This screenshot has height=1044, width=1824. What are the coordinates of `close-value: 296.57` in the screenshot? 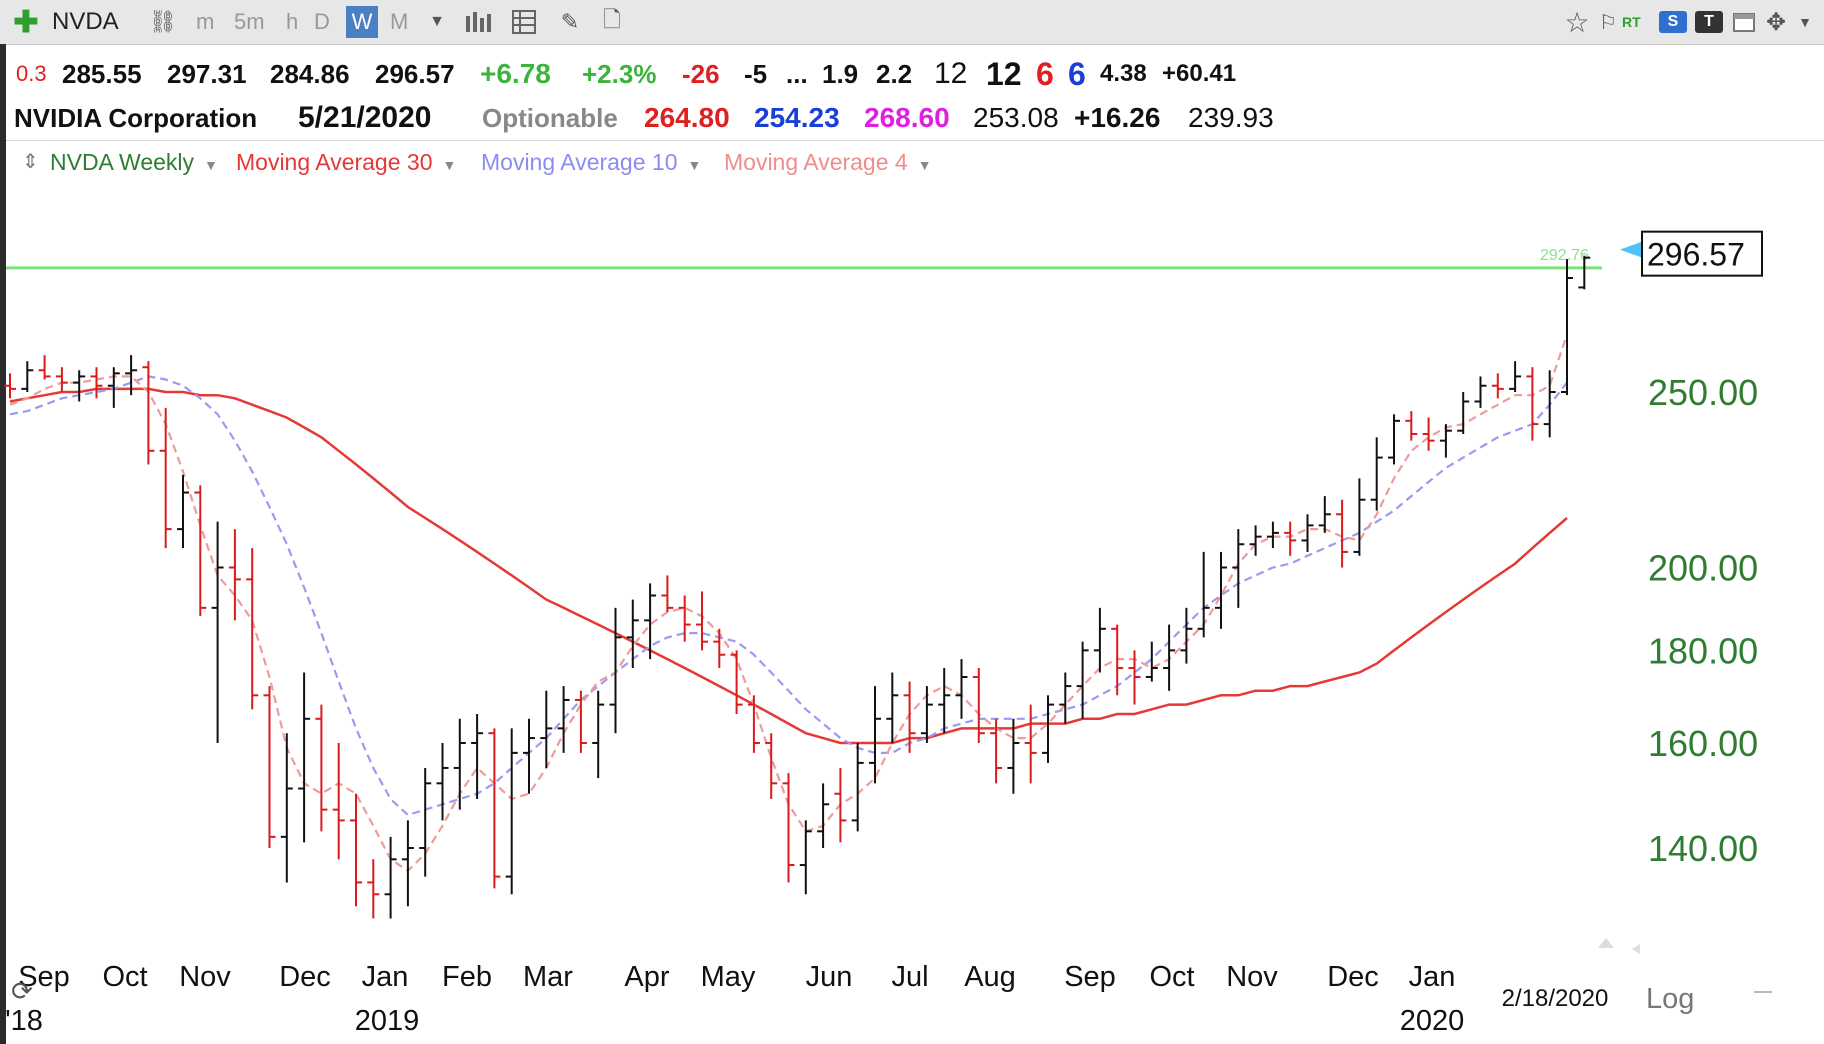 It's located at (415, 74).